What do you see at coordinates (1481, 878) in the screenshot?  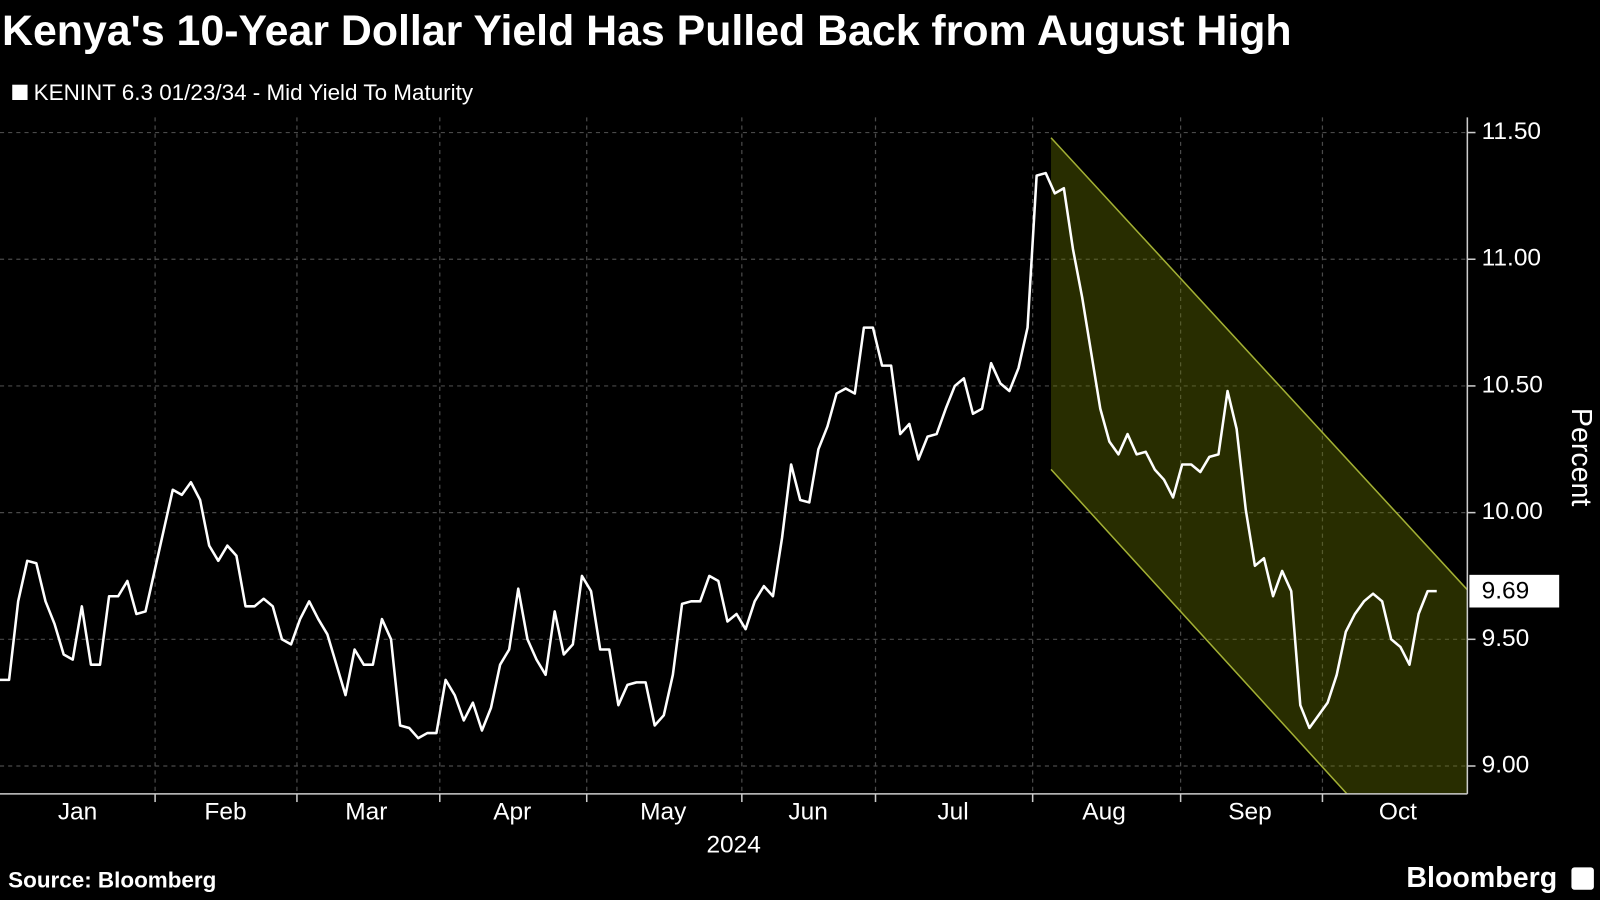 I see `brand: Bloomberg` at bounding box center [1481, 878].